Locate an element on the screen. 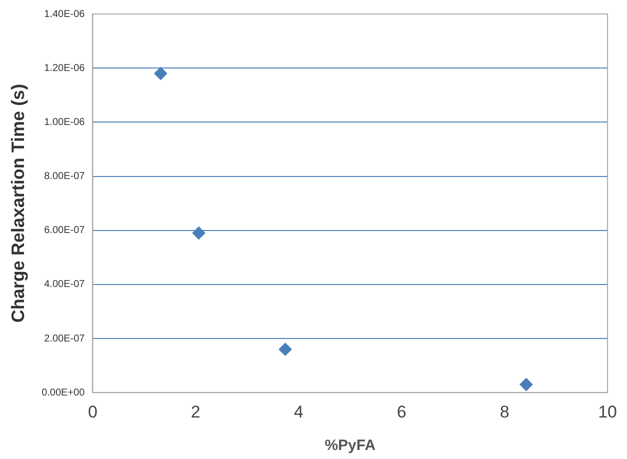  y-tick-label: 6.00E-07 is located at coordinates (65, 230).